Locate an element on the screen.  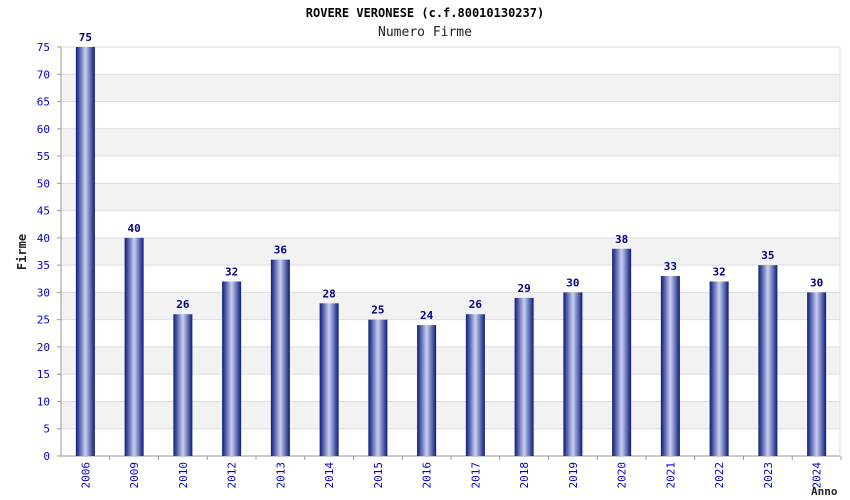
y-tick-label: 15 is located at coordinates (43, 374).